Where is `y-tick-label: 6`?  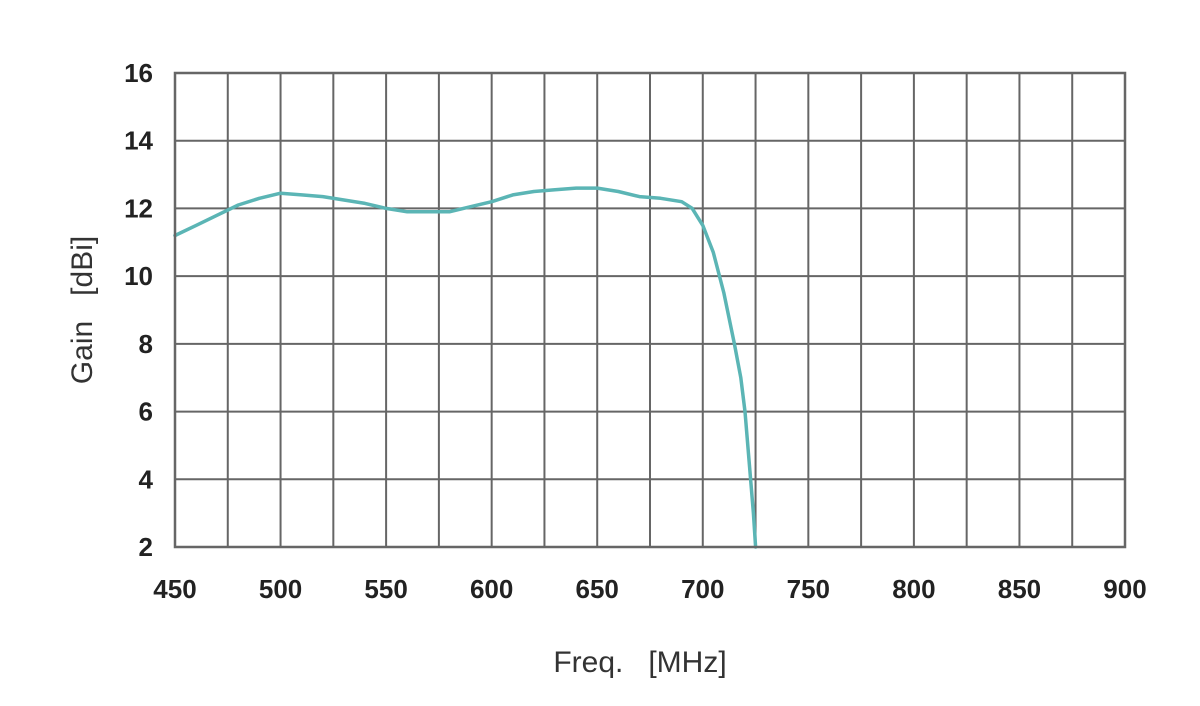 y-tick-label: 6 is located at coordinates (146, 412).